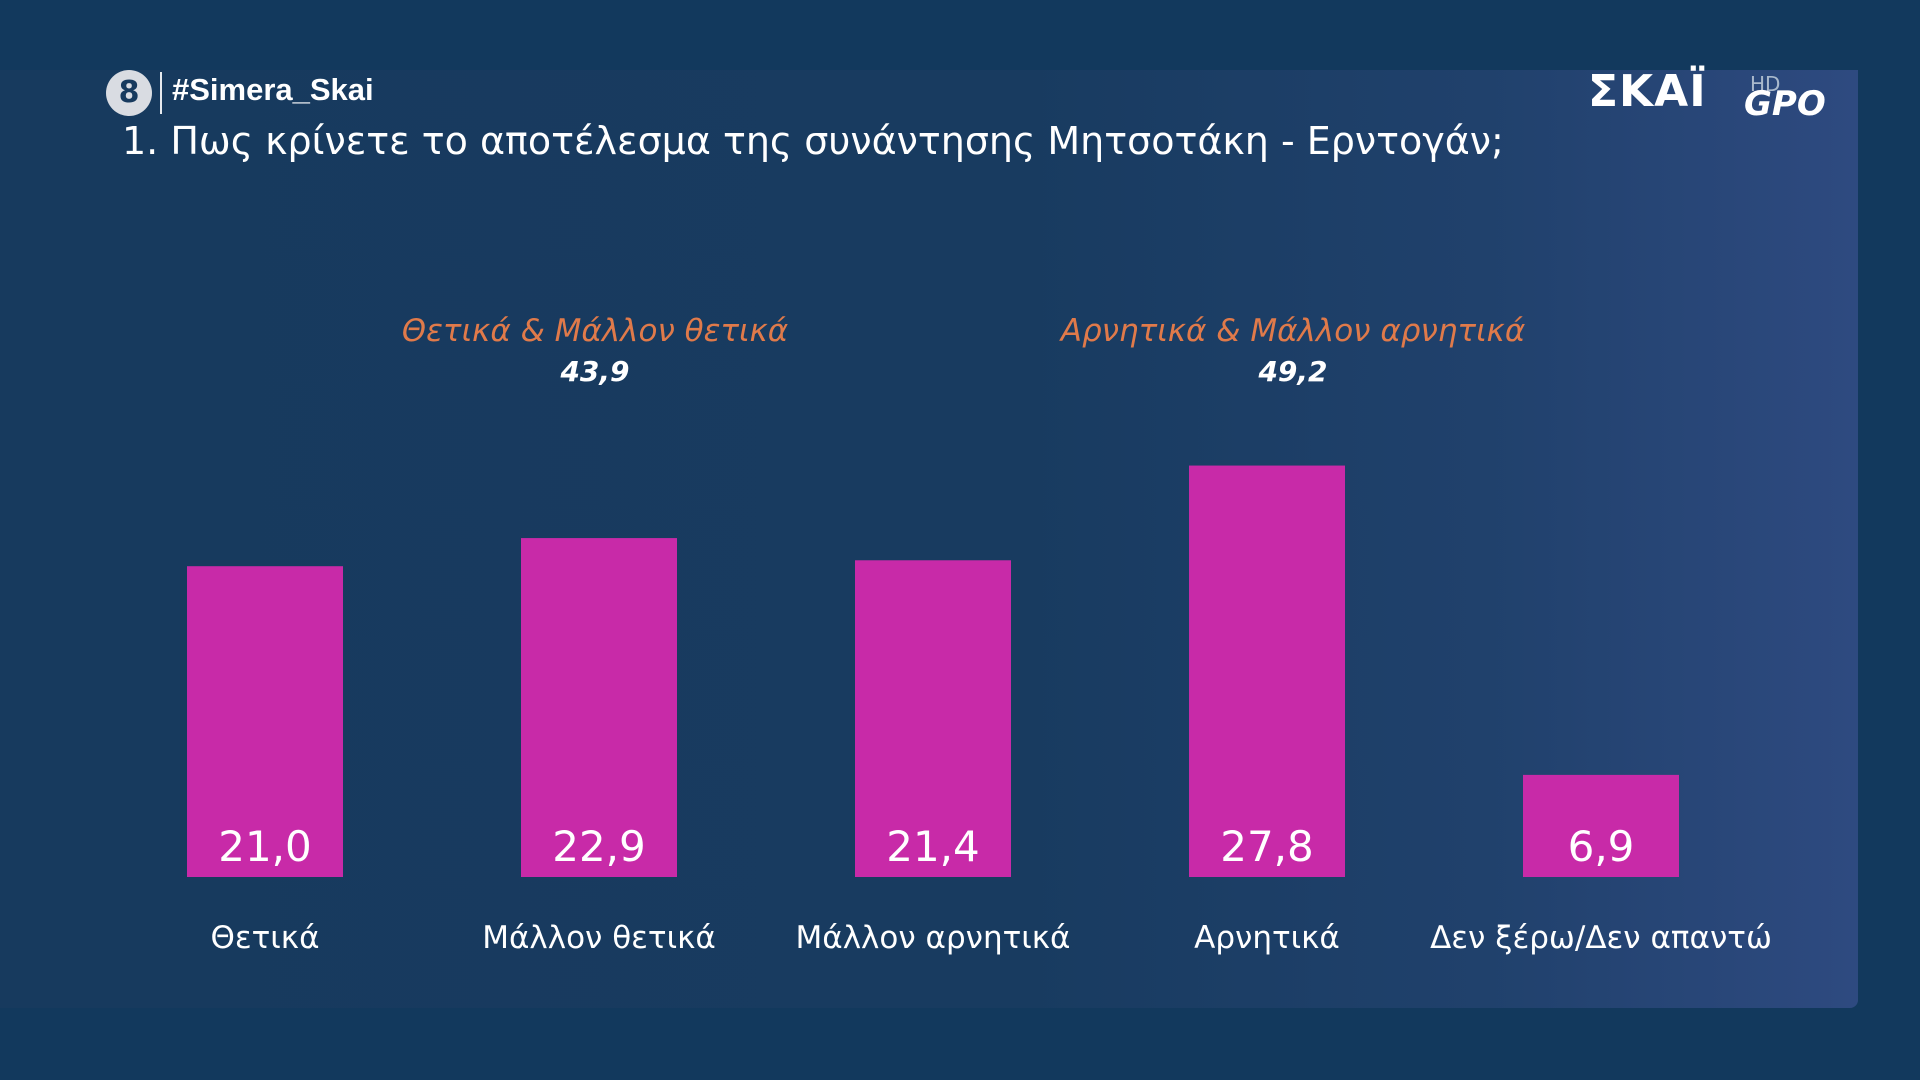 The height and width of the screenshot is (1080, 1920). What do you see at coordinates (1267, 938) in the screenshot?
I see `category-label-3: Αρνητικά` at bounding box center [1267, 938].